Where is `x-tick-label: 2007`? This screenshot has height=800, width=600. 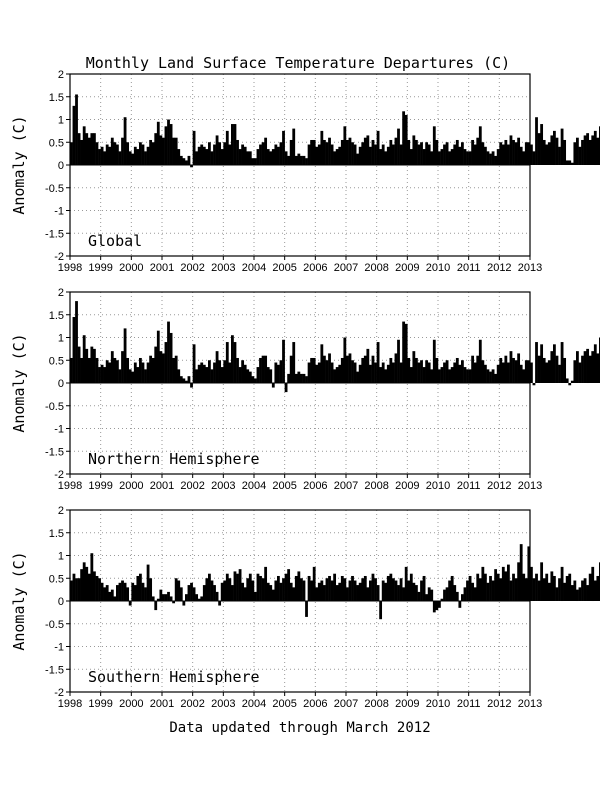
x-tick-label: 2007 is located at coordinates (346, 704).